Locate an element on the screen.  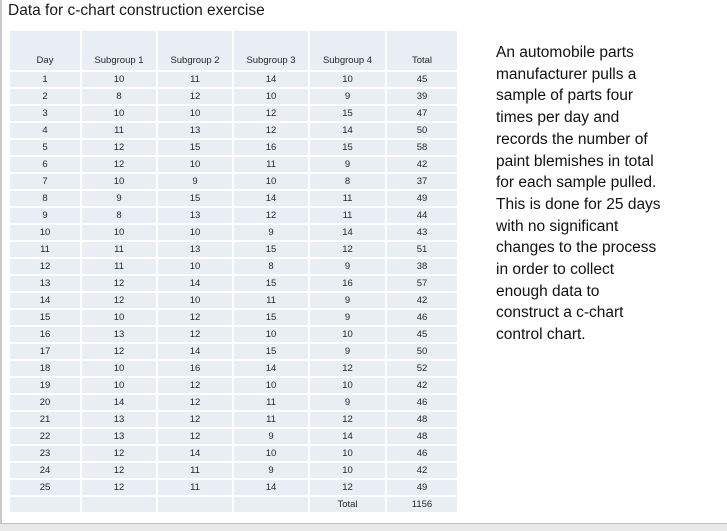
table-cell: 50 is located at coordinates (422, 130).